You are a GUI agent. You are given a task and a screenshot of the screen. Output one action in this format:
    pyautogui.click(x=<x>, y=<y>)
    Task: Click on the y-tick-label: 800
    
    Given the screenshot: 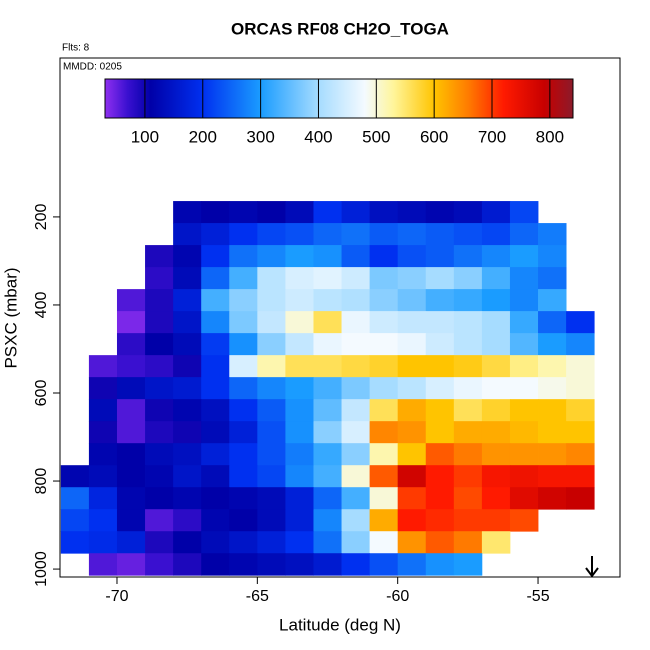 What is the action you would take?
    pyautogui.click(x=41, y=481)
    